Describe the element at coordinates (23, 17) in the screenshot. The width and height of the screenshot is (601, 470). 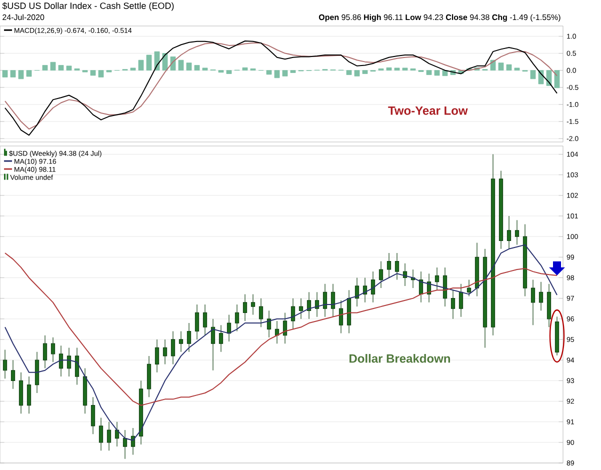
I see `chart-subtitle: 24-Jul-2020` at that location.